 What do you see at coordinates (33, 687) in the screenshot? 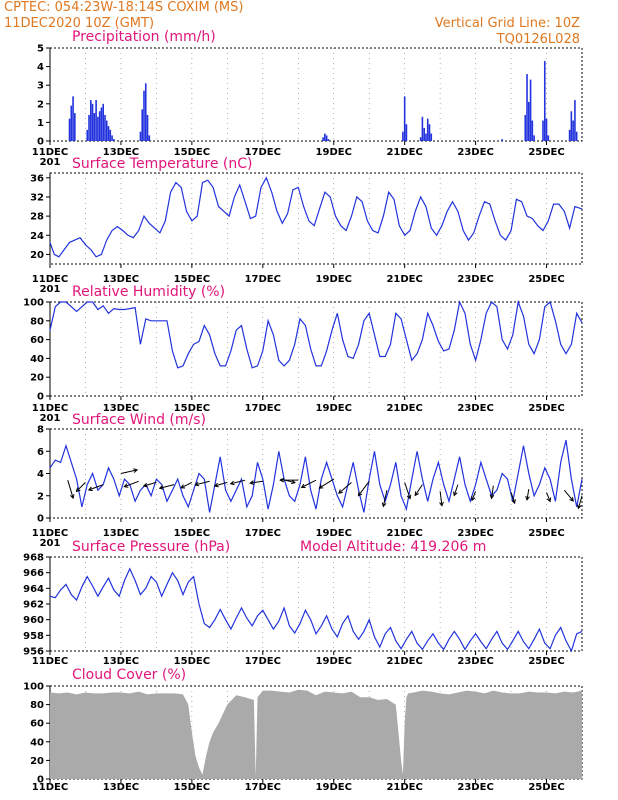
I see `cloud-ytick-label: 100` at bounding box center [33, 687].